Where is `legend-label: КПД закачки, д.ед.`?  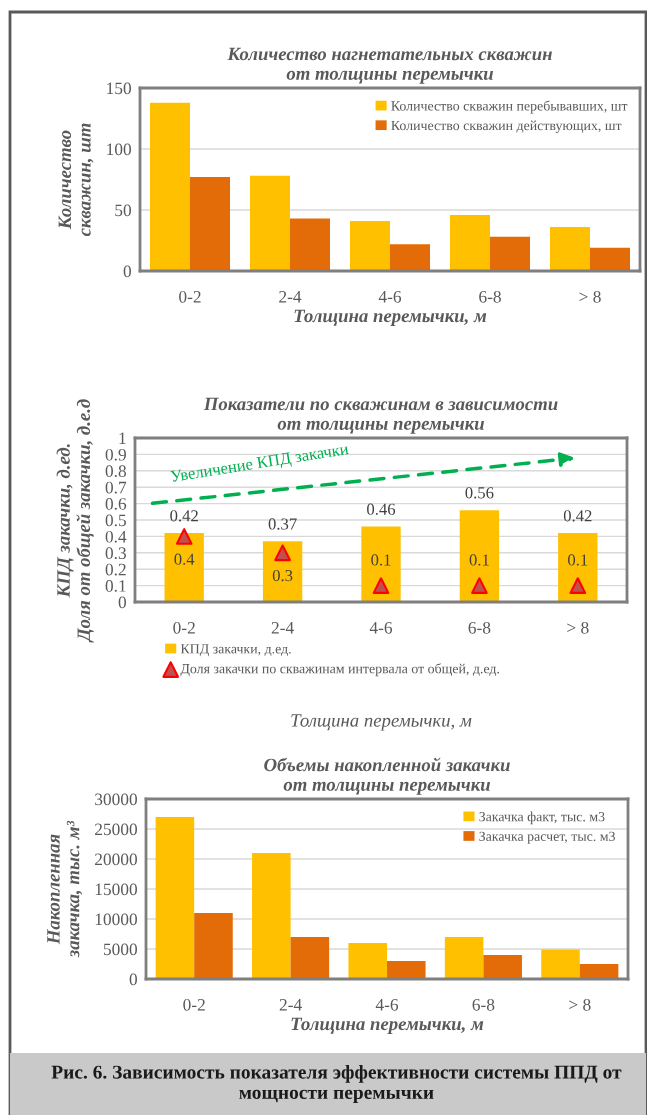 legend-label: КПД закачки, д.ед. is located at coordinates (235, 650).